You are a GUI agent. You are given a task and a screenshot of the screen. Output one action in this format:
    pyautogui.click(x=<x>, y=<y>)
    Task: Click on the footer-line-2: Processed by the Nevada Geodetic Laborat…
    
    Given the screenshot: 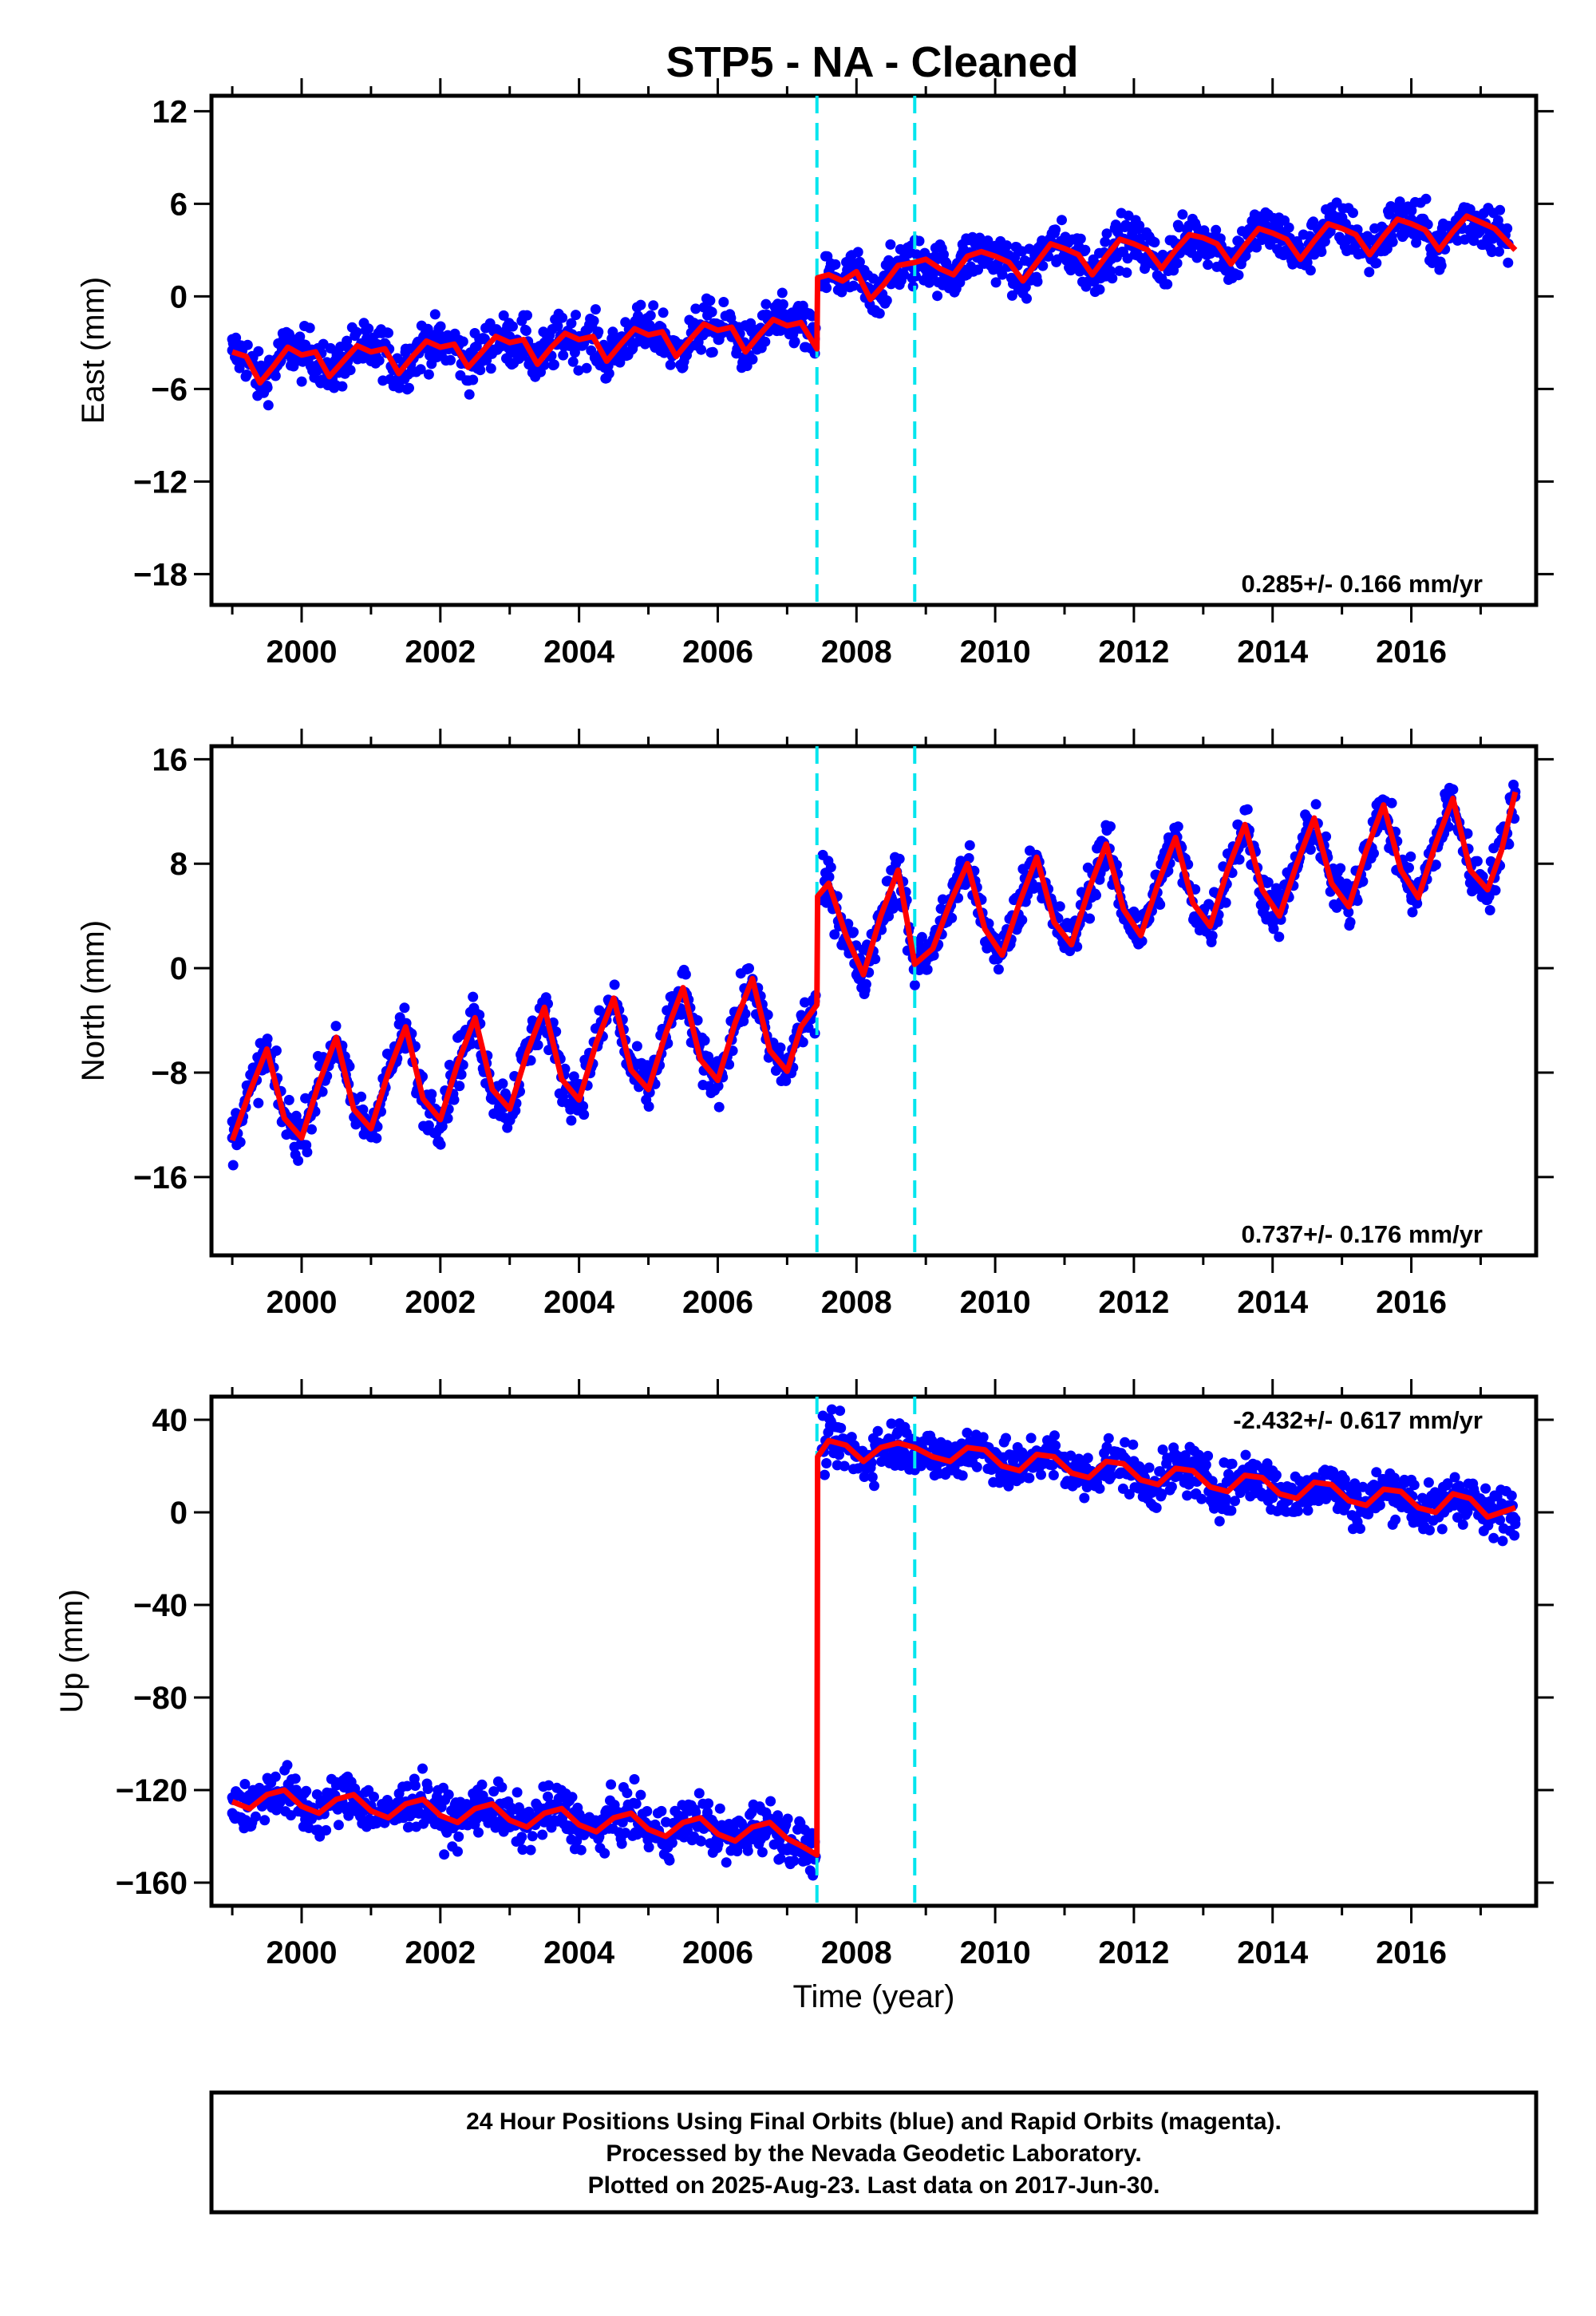 What is the action you would take?
    pyautogui.click(x=873, y=2153)
    